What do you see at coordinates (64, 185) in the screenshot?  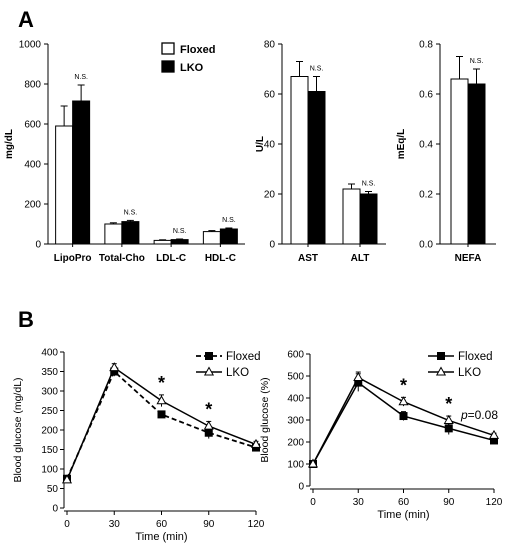 I see `bar-floxed-lipopro` at bounding box center [64, 185].